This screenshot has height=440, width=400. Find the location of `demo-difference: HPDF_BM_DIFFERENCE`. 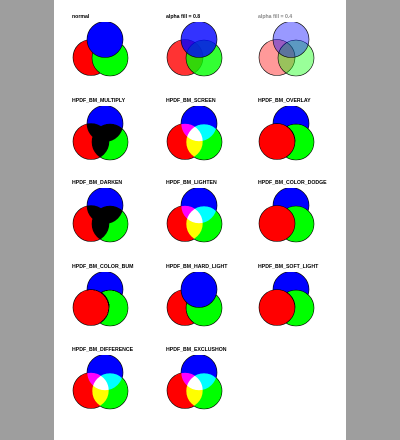

demo-difference: HPDF_BM_DIFFERENCE is located at coordinates (120, 388).